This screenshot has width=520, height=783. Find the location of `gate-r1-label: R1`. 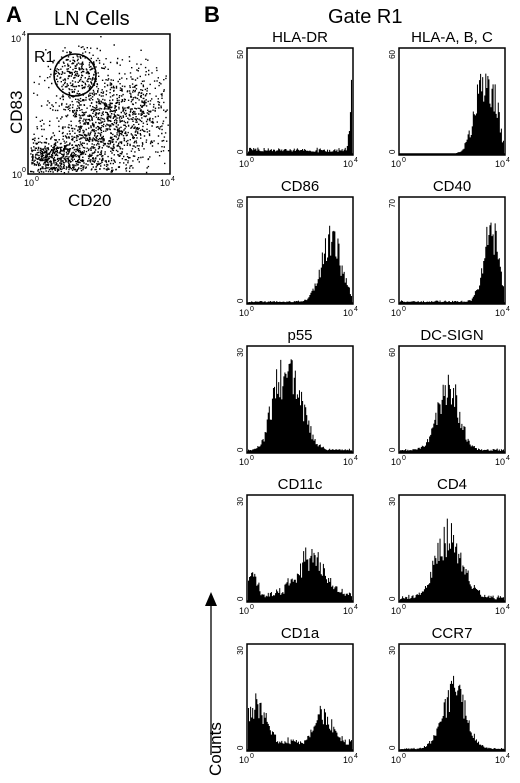

gate-r1-label: R1 is located at coordinates (44, 57).